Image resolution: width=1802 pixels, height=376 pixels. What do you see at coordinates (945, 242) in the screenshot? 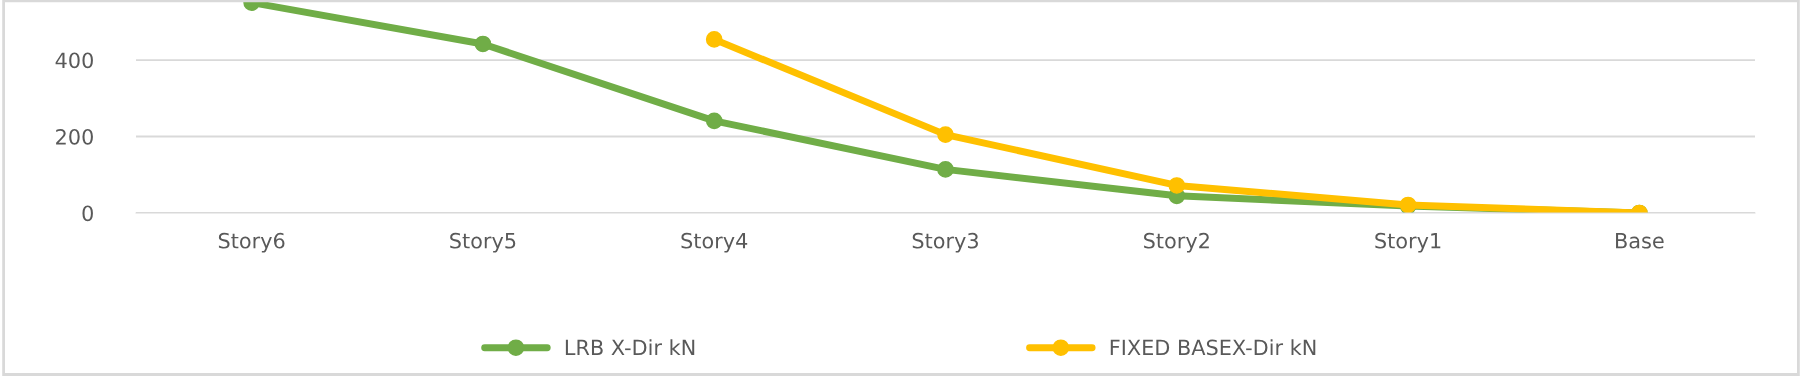
I see `x-tick-label: Story3` at bounding box center [945, 242].